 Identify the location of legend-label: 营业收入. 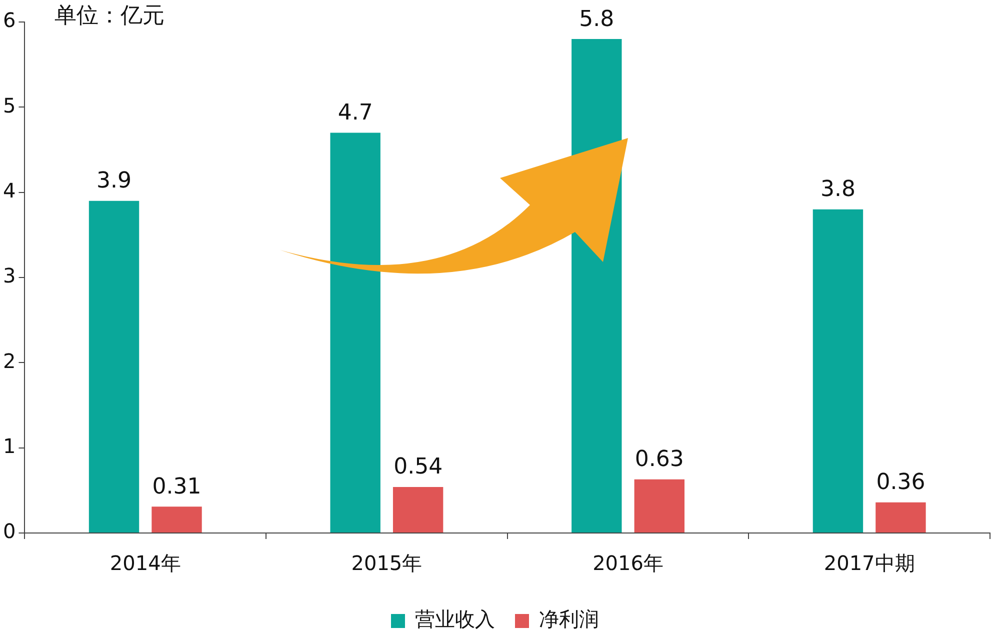
(455, 619).